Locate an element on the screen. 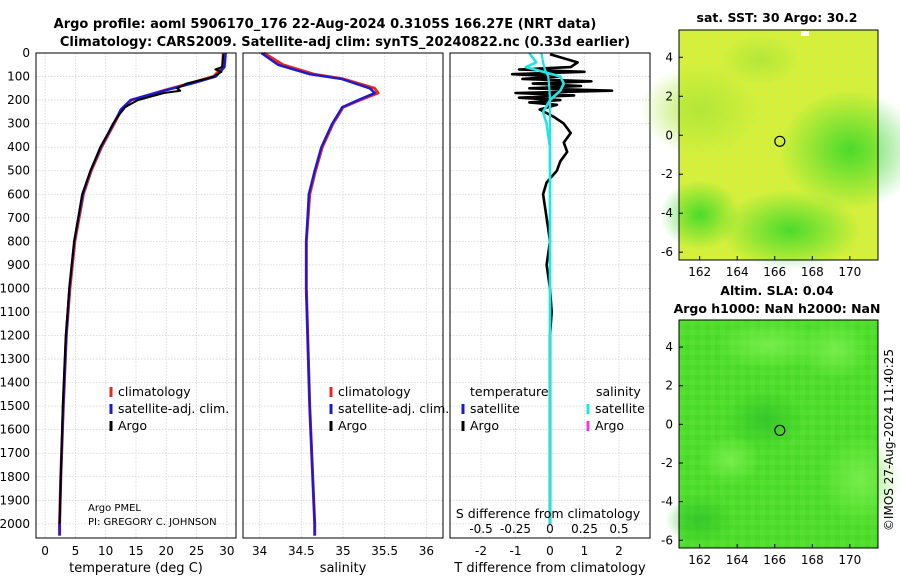 This screenshot has height=580, width=900. series-line-climatology is located at coordinates (321, 293).